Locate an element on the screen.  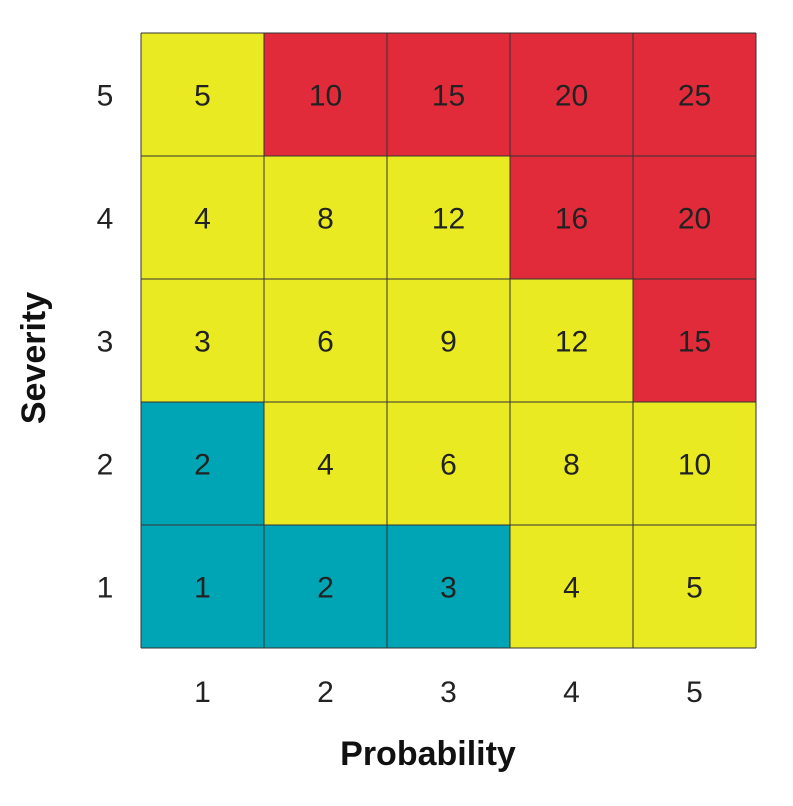
x-axis-ticks: 1 2 3 4 5 is located at coordinates (448, 692).